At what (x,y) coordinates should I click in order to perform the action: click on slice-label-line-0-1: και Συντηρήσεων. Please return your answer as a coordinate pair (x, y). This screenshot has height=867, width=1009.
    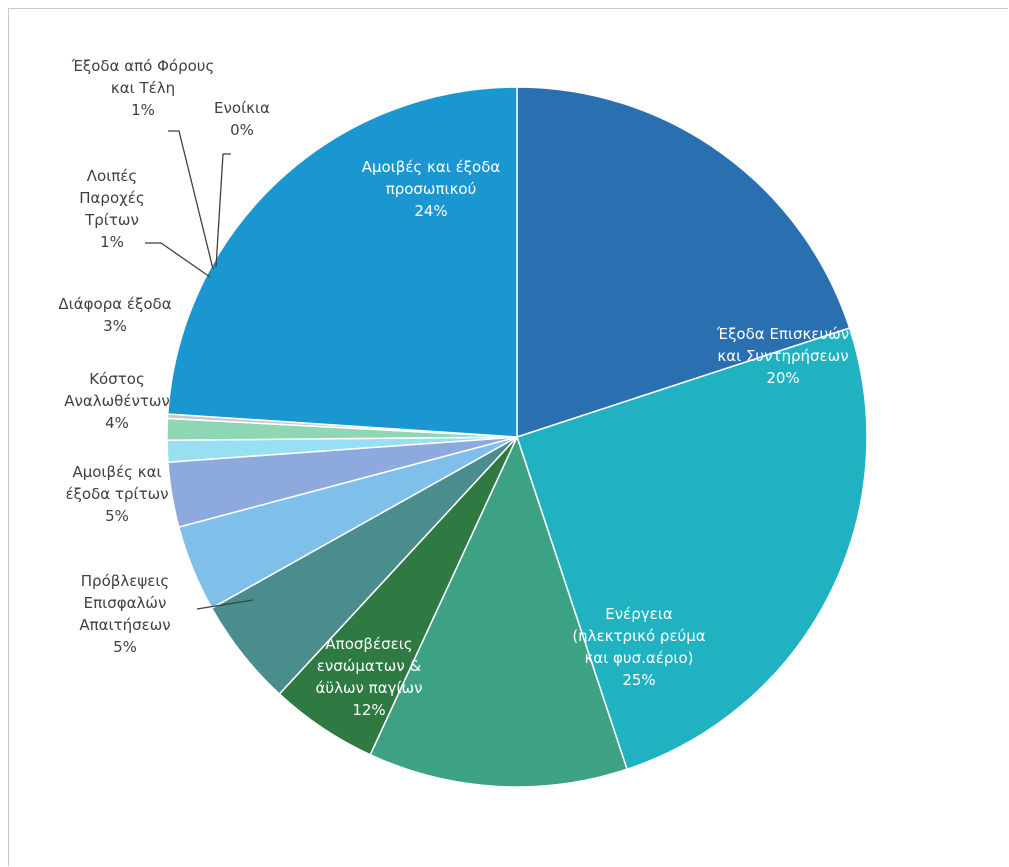
    Looking at the image, I should click on (782, 356).